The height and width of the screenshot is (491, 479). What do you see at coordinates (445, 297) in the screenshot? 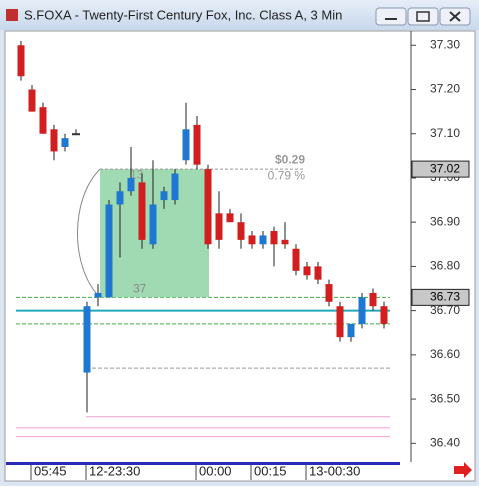
I see `price-label: 36.73` at bounding box center [445, 297].